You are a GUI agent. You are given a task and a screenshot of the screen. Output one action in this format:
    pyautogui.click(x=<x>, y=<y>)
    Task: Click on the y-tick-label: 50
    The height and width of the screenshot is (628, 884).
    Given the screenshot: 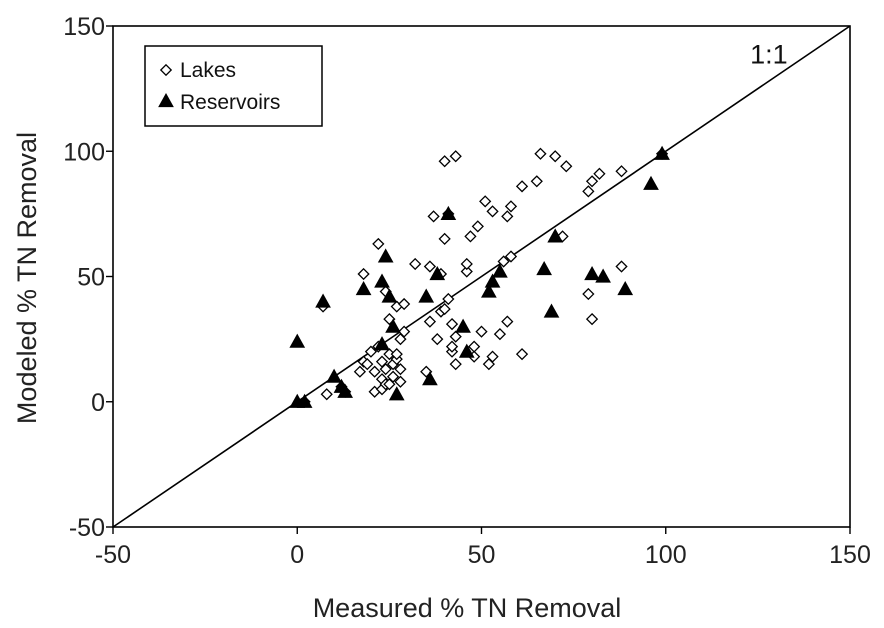 What is the action you would take?
    pyautogui.click(x=91, y=278)
    